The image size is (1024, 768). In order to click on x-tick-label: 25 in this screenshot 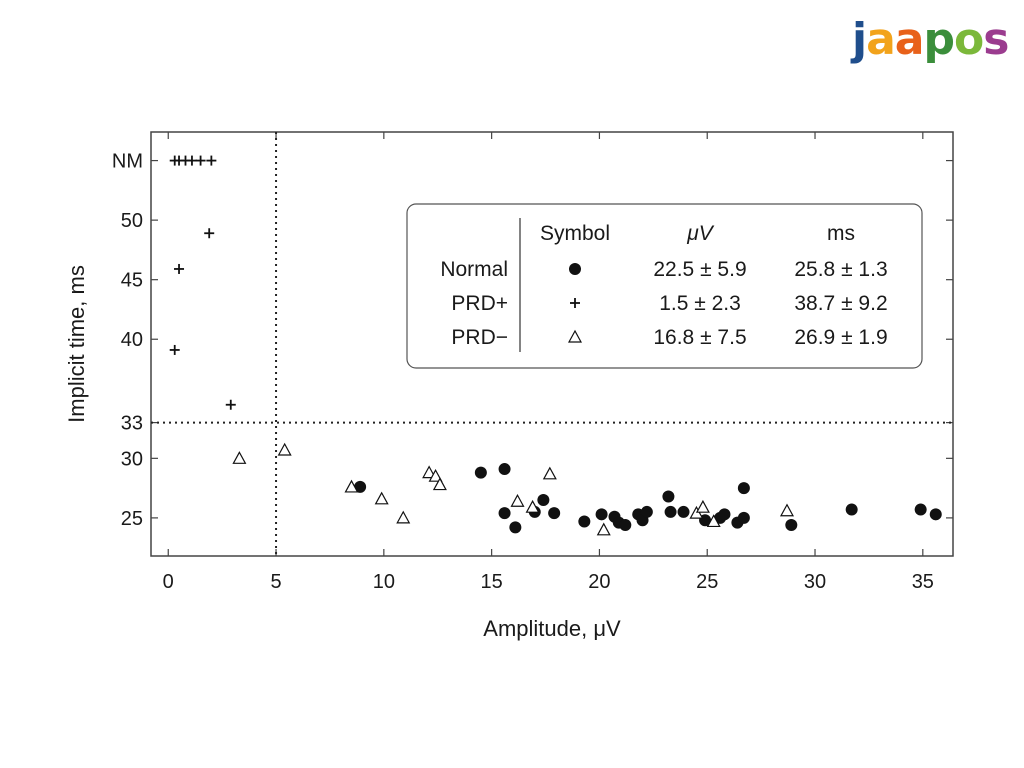, I will do `click(707, 582)`.